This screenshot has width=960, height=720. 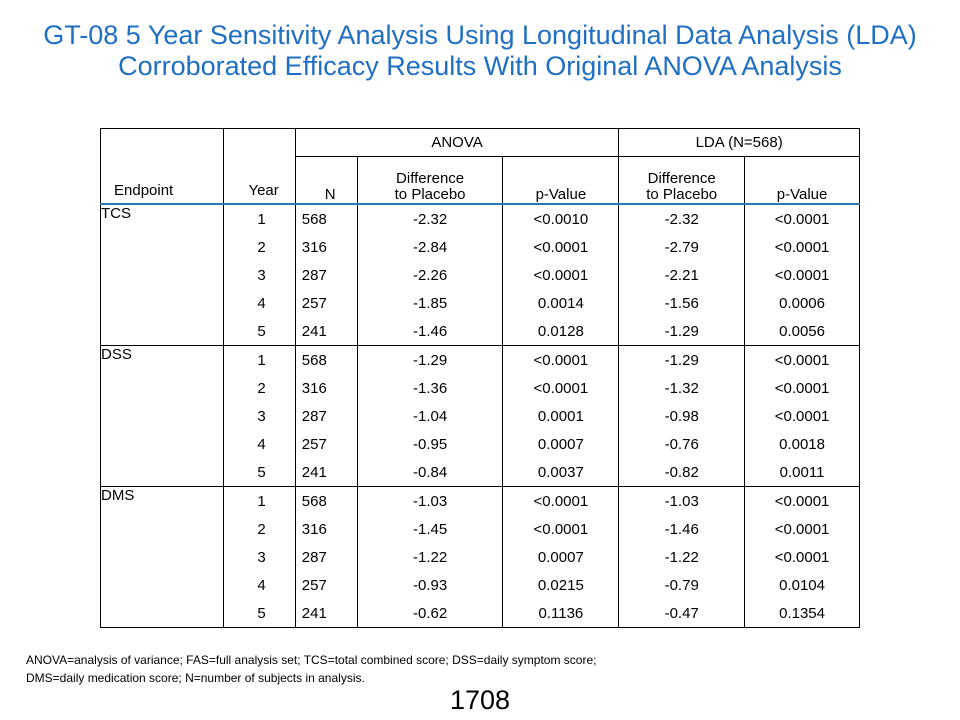 I want to click on header-year: Year, so click(x=259, y=166).